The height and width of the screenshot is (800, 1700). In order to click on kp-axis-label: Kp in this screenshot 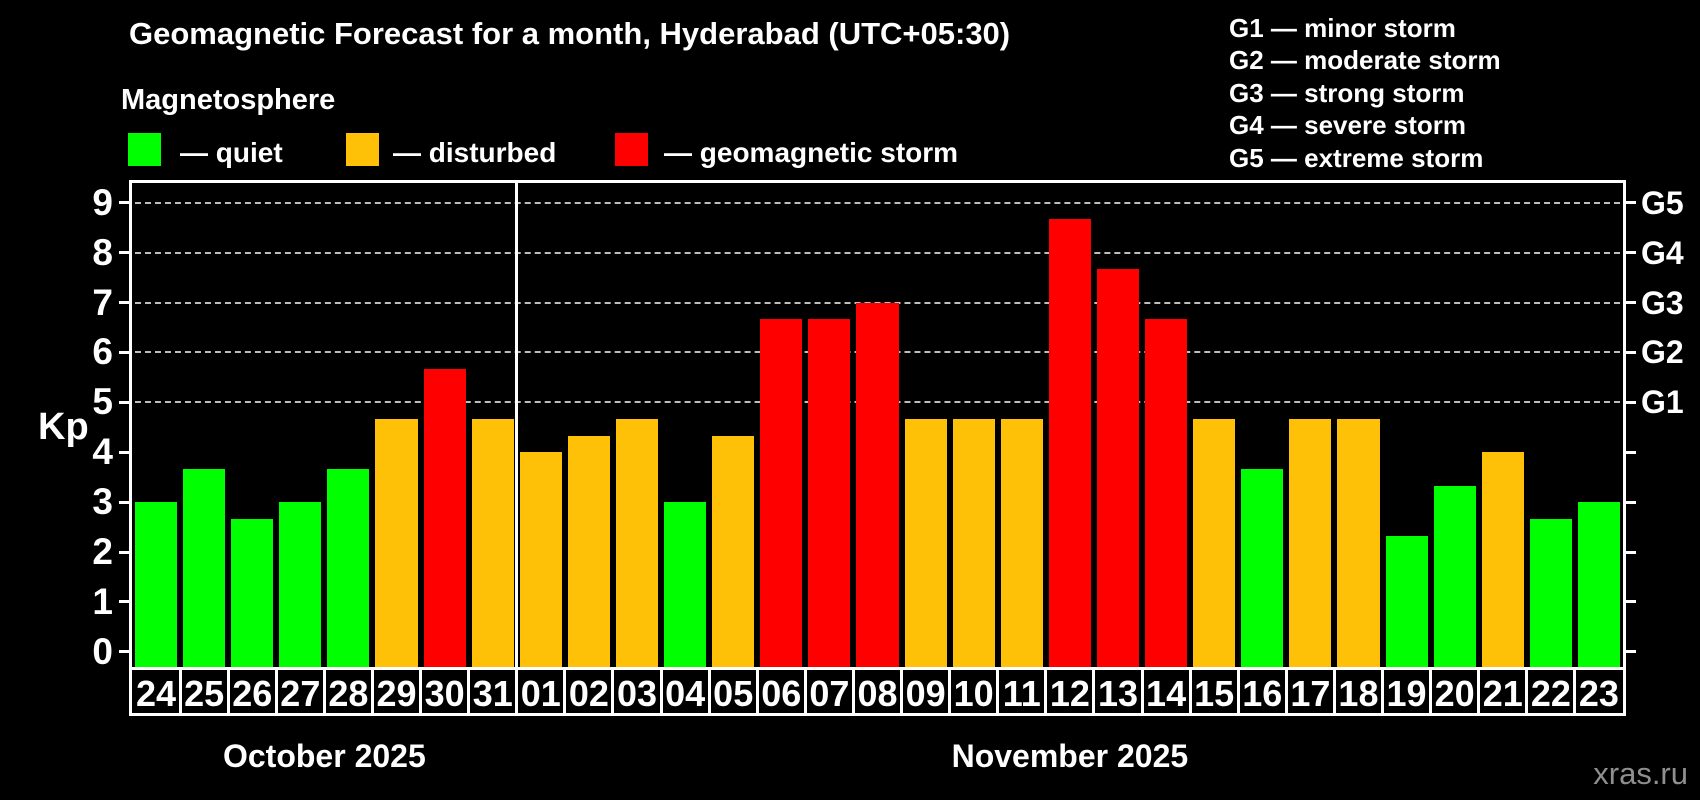, I will do `click(63, 427)`.